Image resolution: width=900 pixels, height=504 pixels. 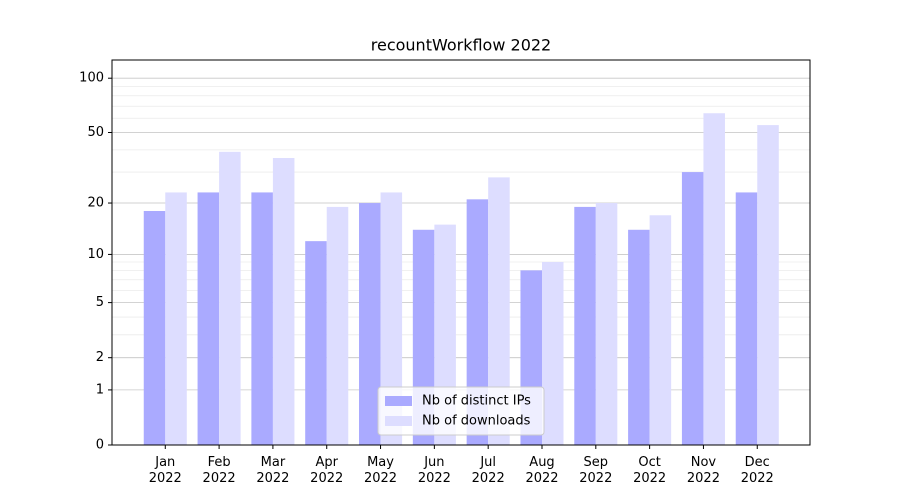 What do you see at coordinates (100, 389) in the screenshot?
I see `y-tick-label: 1` at bounding box center [100, 389].